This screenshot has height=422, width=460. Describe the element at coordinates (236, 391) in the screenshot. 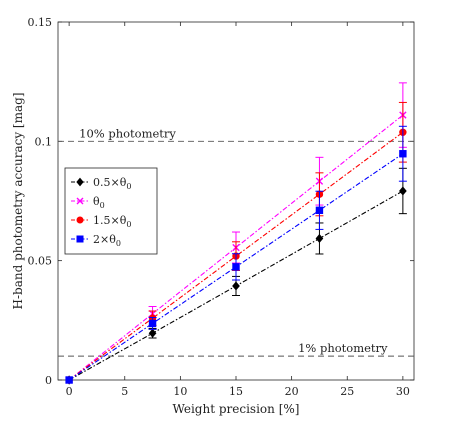

I see `x-tick-label: 15` at that location.